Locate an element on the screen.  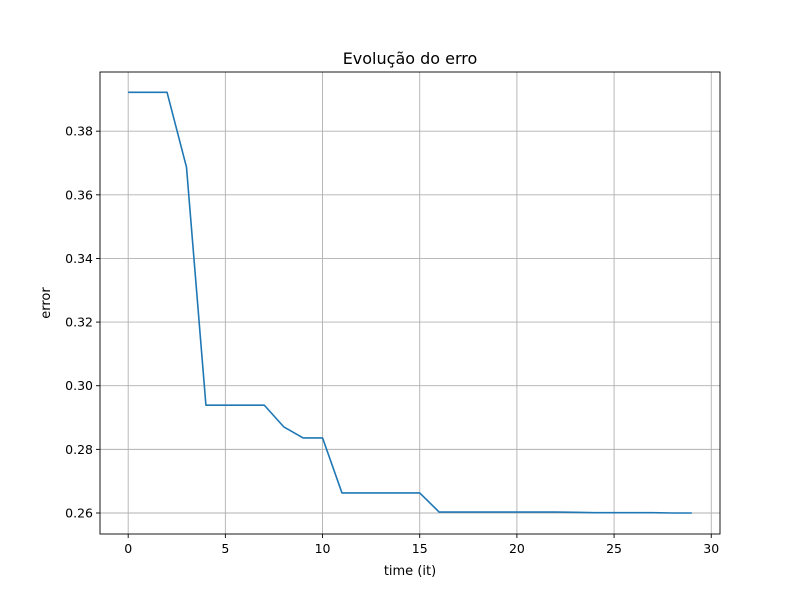
y-axis: 0.26 0.28 0.30 0.32 0.34 0.36 0.38 is located at coordinates (82, 322).